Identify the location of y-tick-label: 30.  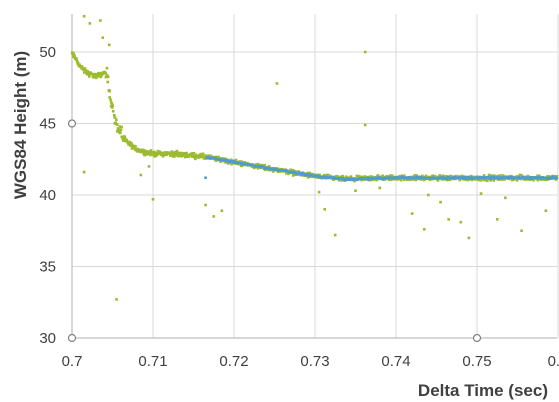
(47, 338).